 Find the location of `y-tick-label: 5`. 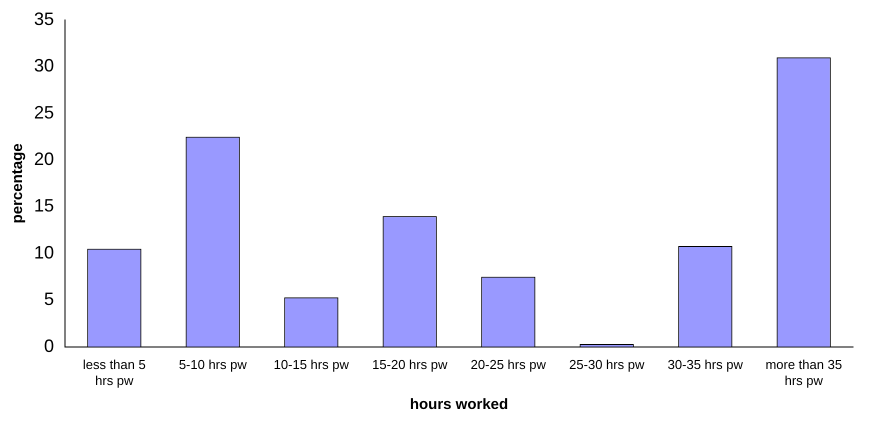

y-tick-label: 5 is located at coordinates (49, 299).